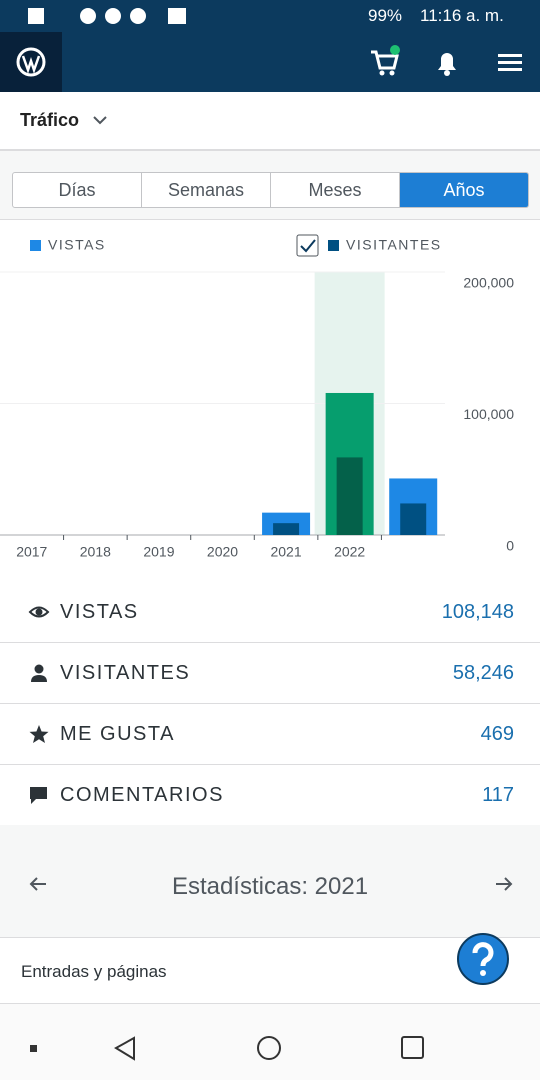 The height and width of the screenshot is (1080, 540). Describe the element at coordinates (206, 190) in the screenshot. I see `tab: Semanas` at that location.